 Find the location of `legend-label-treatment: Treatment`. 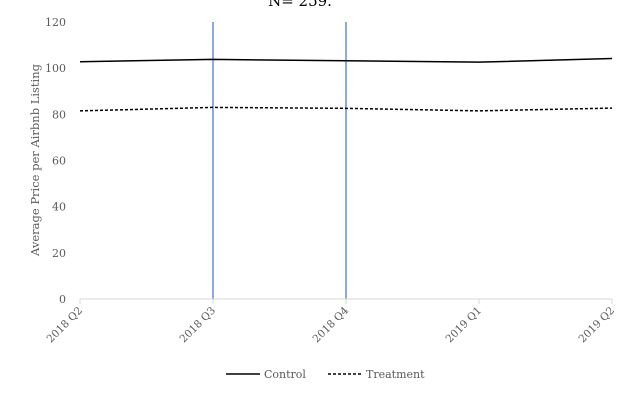

legend-label-treatment: Treatment is located at coordinates (395, 374).